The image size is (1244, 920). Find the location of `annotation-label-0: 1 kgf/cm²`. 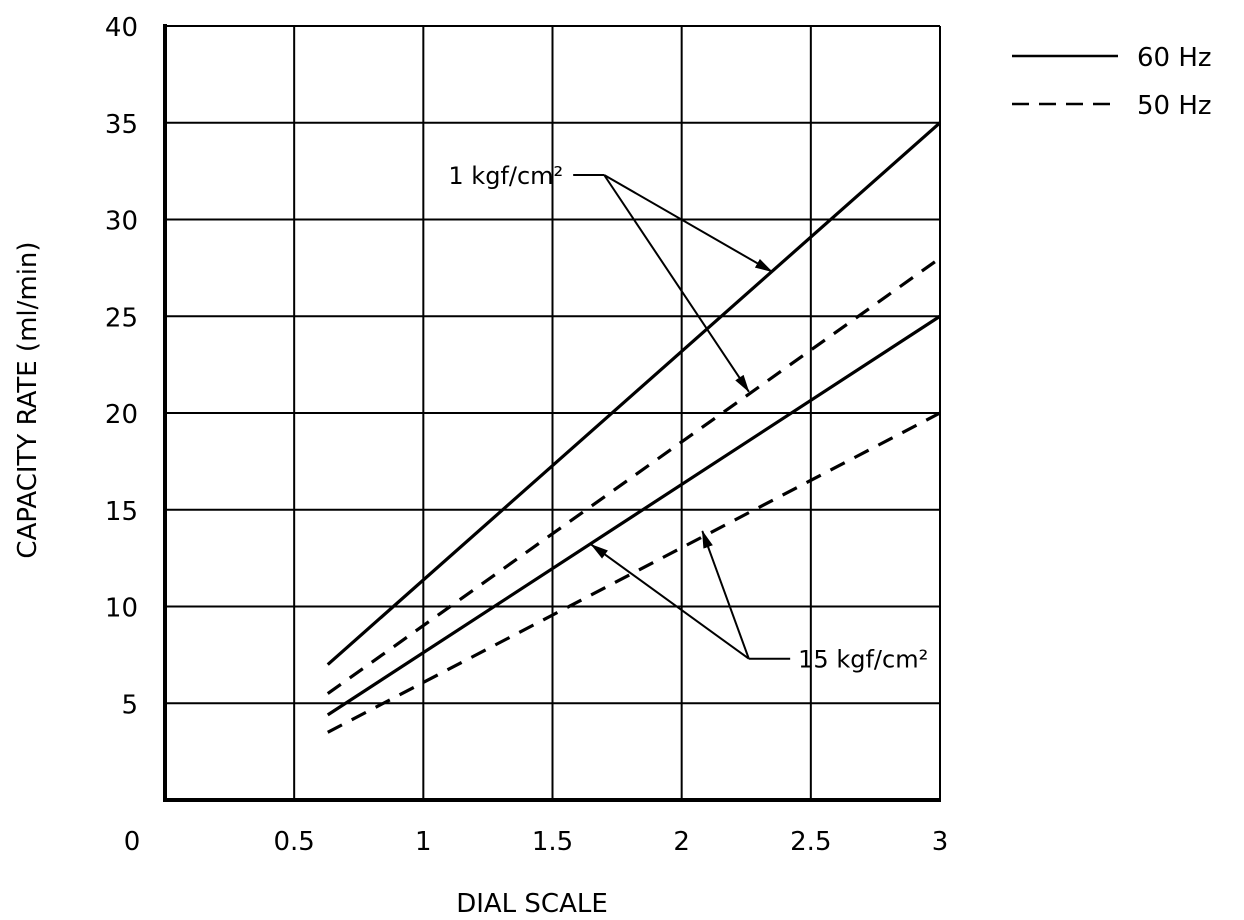

annotation-label-0: 1 kgf/cm² is located at coordinates (505, 176).